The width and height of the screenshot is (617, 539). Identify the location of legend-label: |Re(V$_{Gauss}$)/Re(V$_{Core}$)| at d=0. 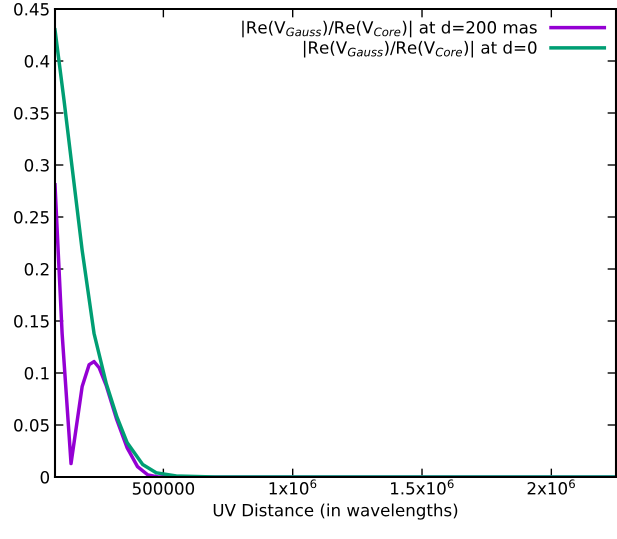
(420, 49).